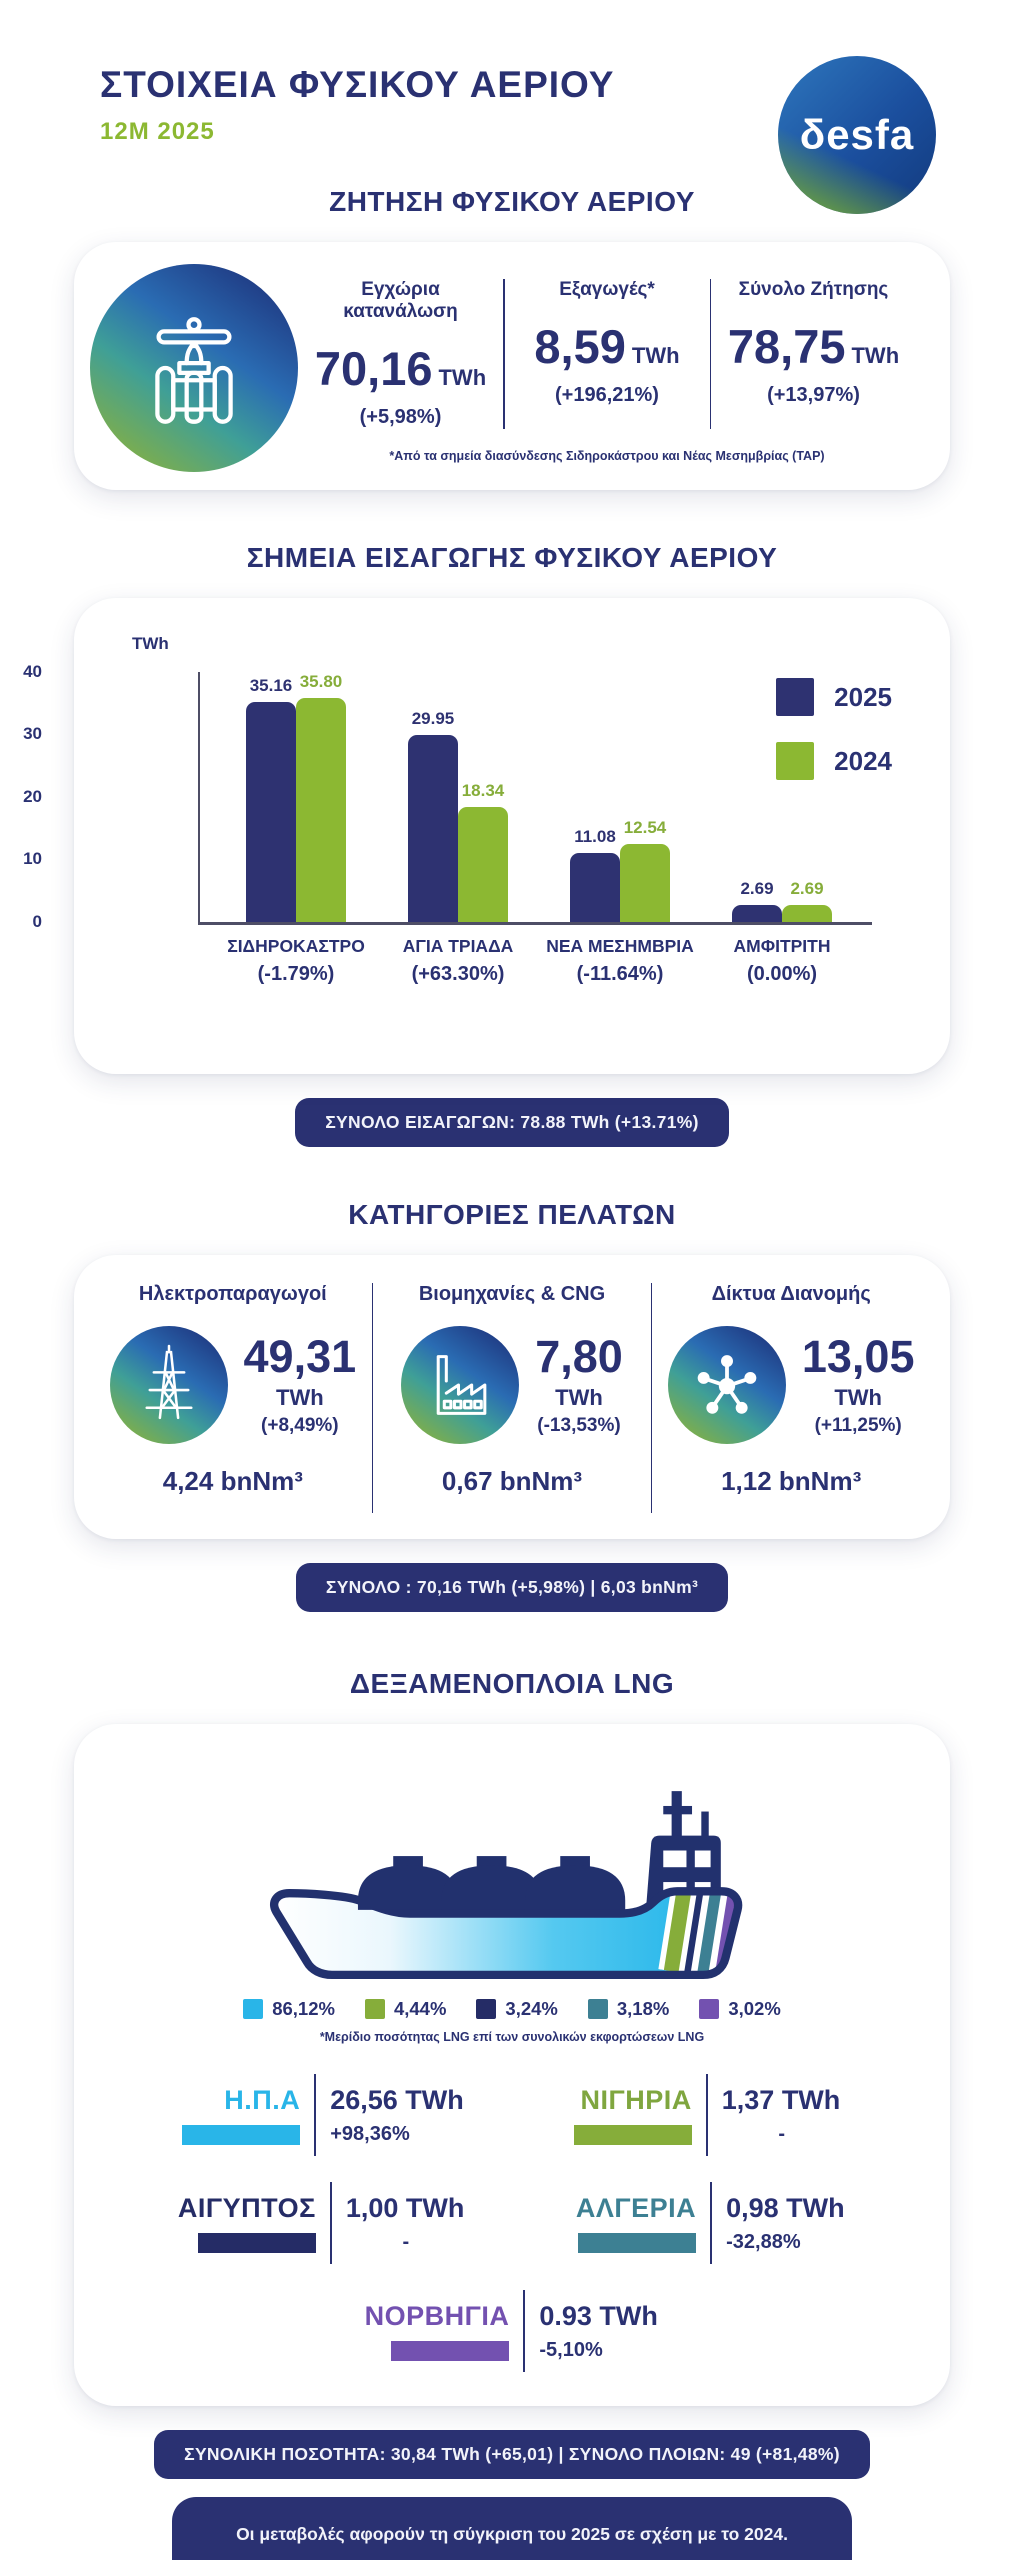 The height and width of the screenshot is (2560, 1024). I want to click on stat-value: 8,59, so click(580, 346).